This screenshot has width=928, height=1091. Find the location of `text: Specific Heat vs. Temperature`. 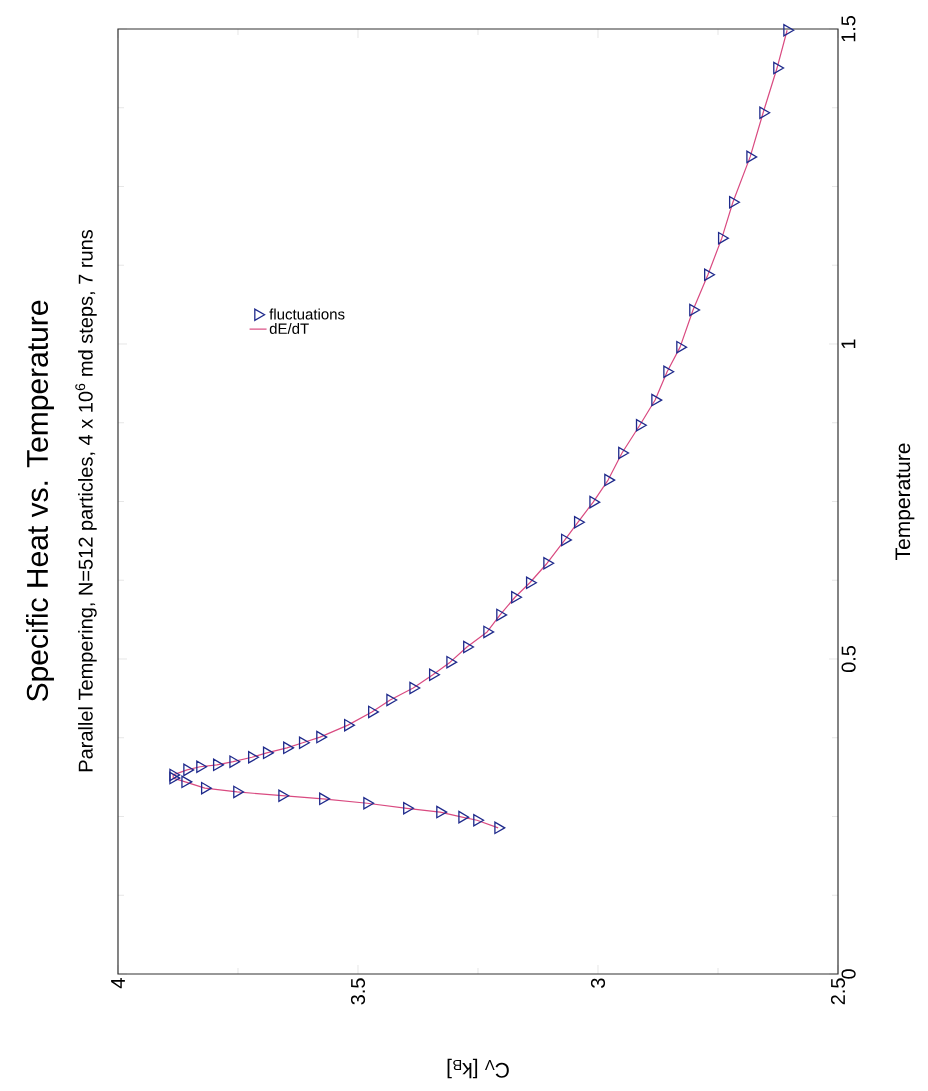

text: Specific Heat vs. Temperature is located at coordinates (40, 501).